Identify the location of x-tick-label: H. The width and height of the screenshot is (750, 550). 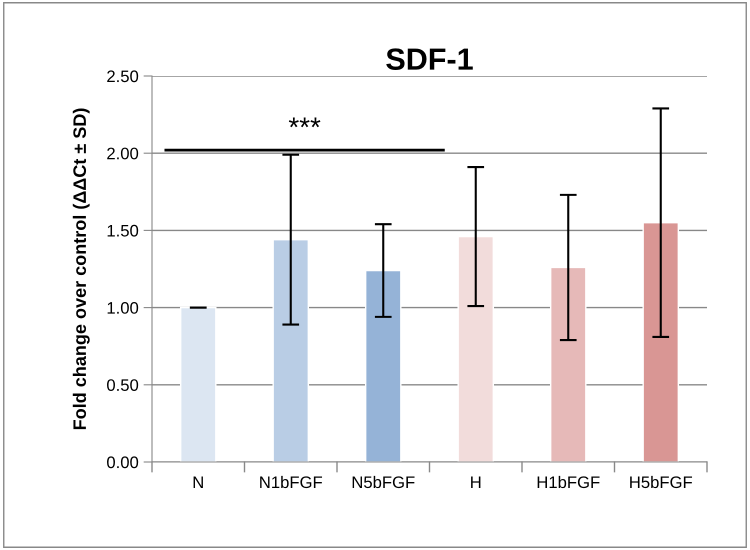
(475, 482).